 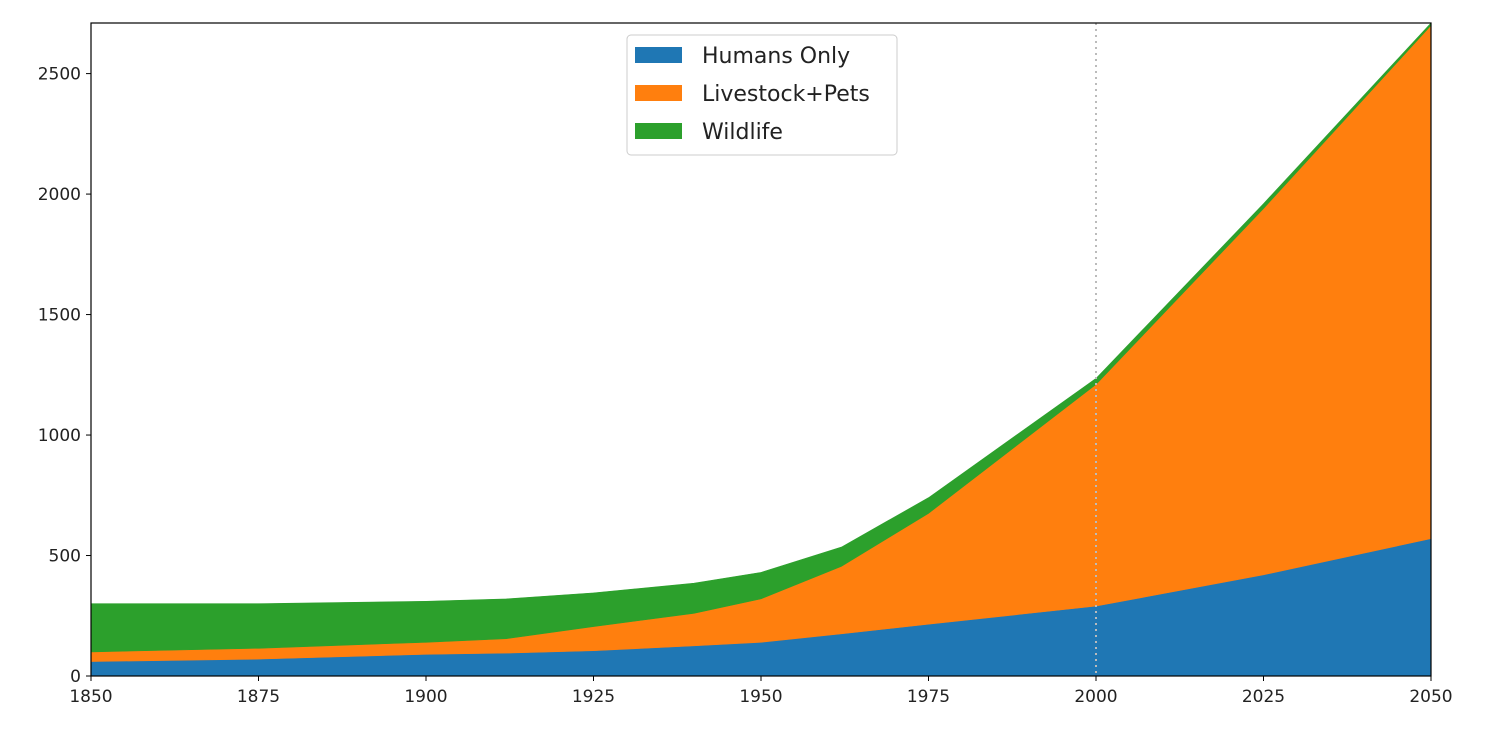 I want to click on x-tick-label: 2000, so click(x=1095, y=697).